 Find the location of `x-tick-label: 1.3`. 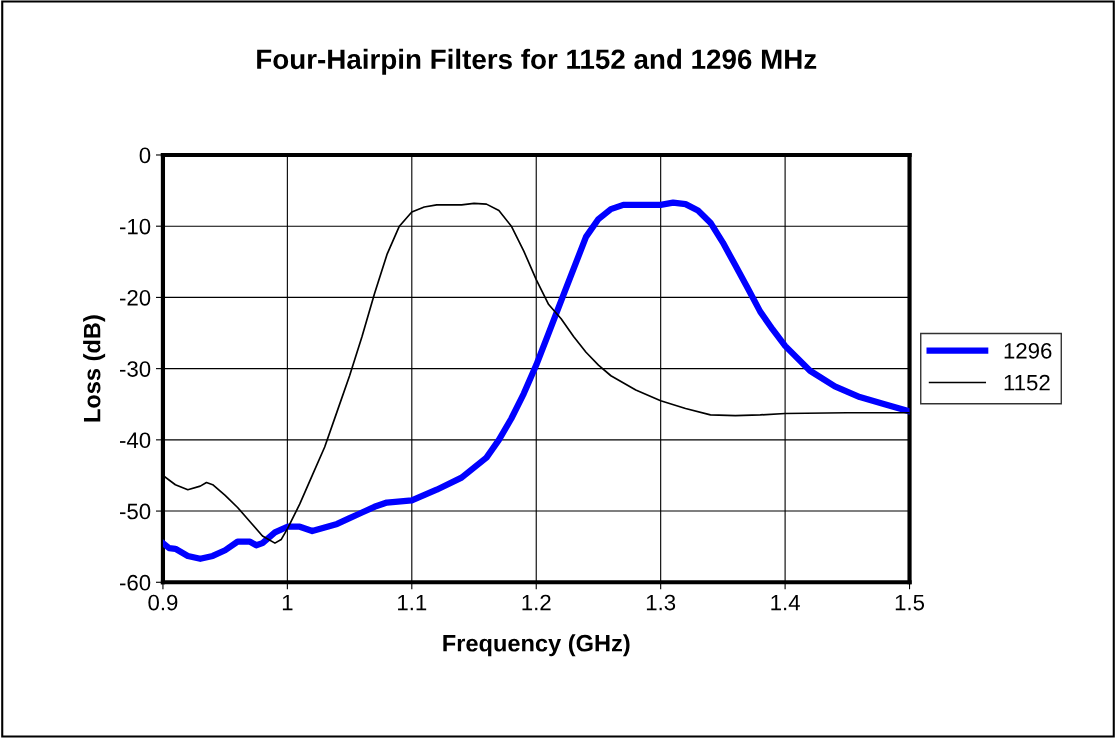

x-tick-label: 1.3 is located at coordinates (661, 602).